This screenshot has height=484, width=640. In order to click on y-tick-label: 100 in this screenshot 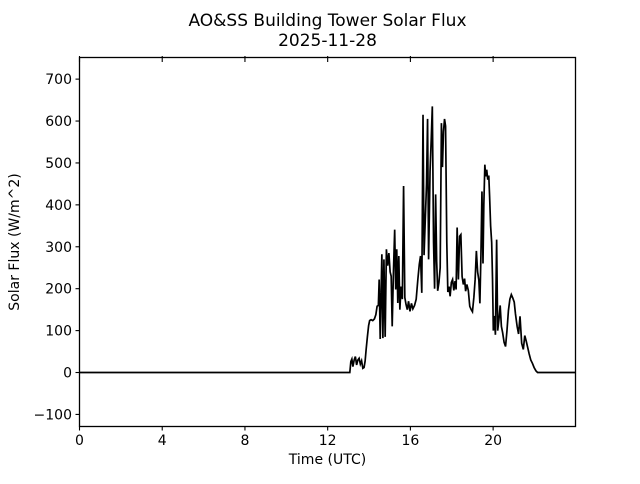, I will do `click(58, 332)`.